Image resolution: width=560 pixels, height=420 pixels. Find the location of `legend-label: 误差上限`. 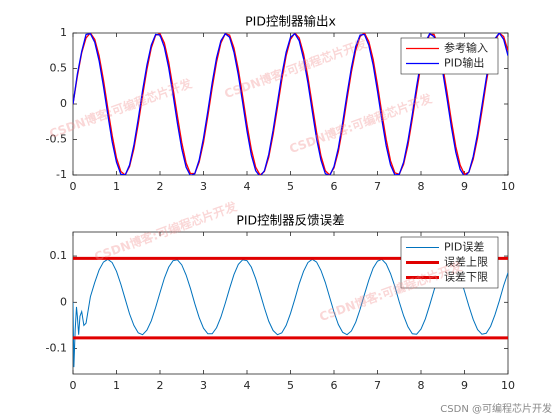

legend-label: 误差上限 is located at coordinates (466, 262).